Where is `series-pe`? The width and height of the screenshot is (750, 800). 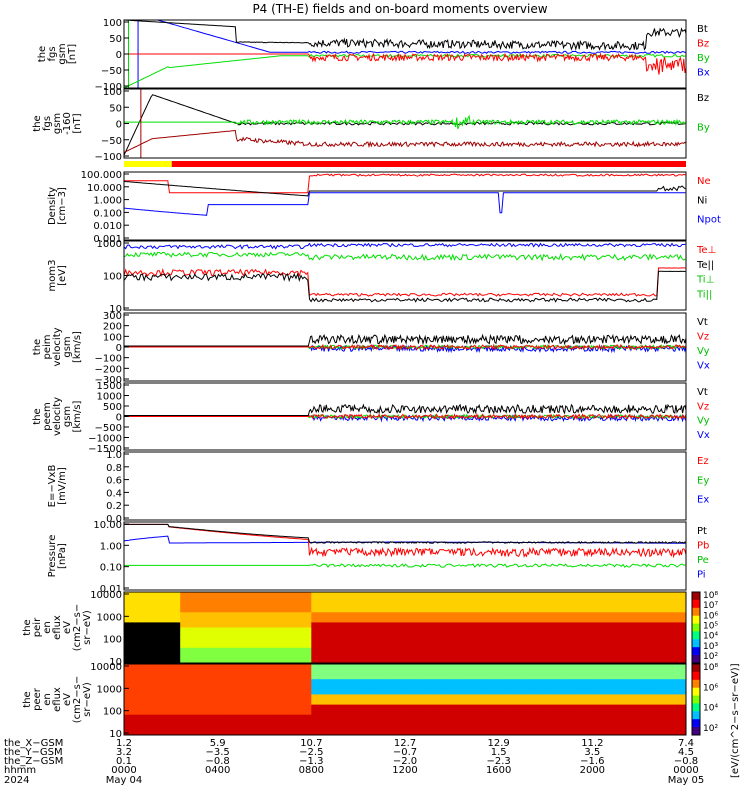 series-pe is located at coordinates (405, 565).